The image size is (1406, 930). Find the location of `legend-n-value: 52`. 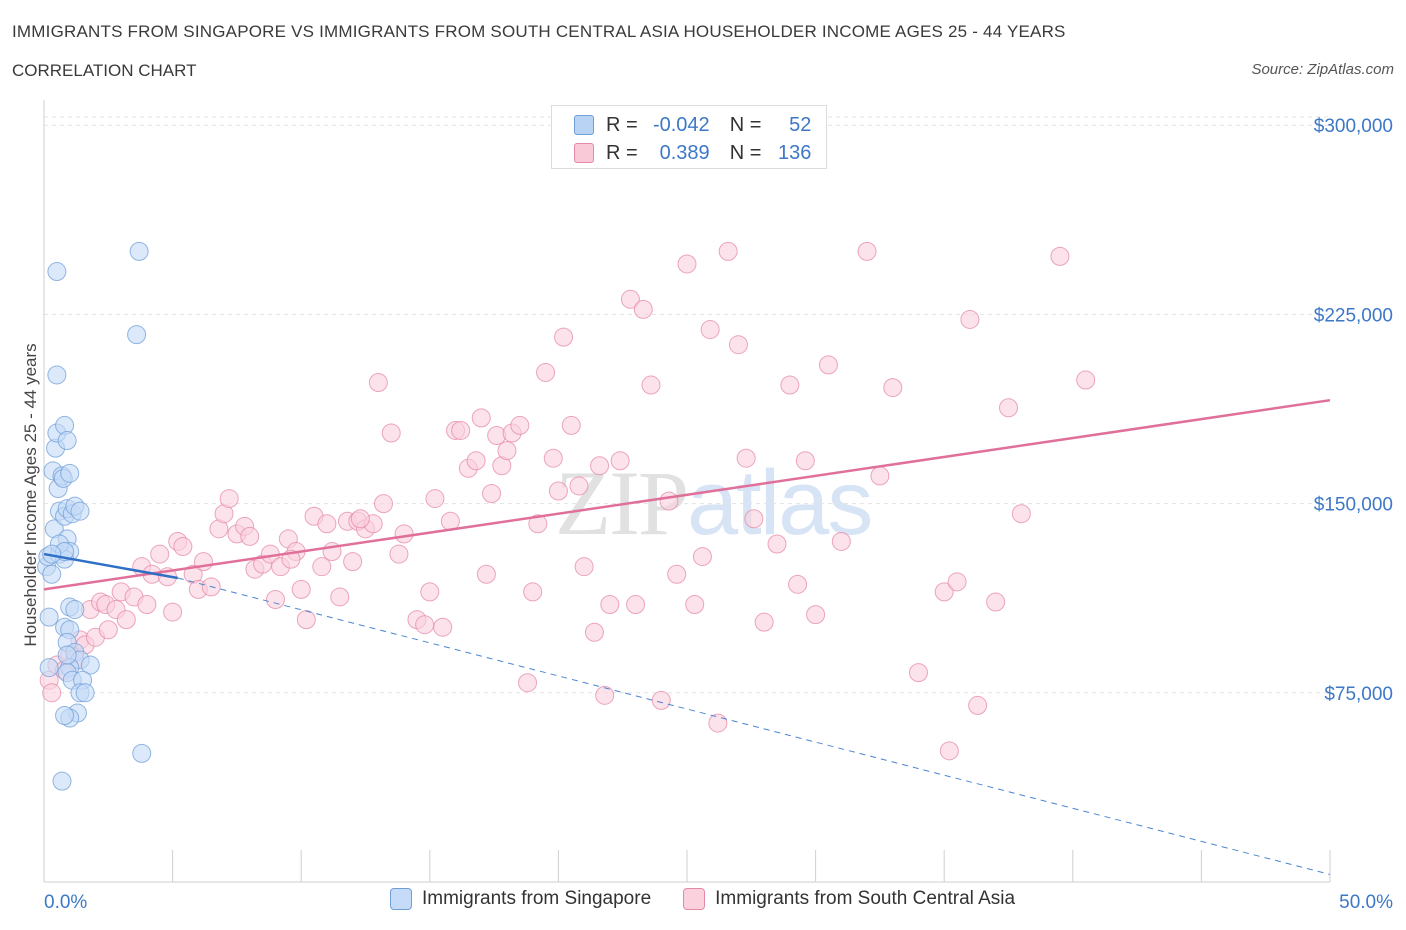

legend-n-value: 52 is located at coordinates (800, 124).